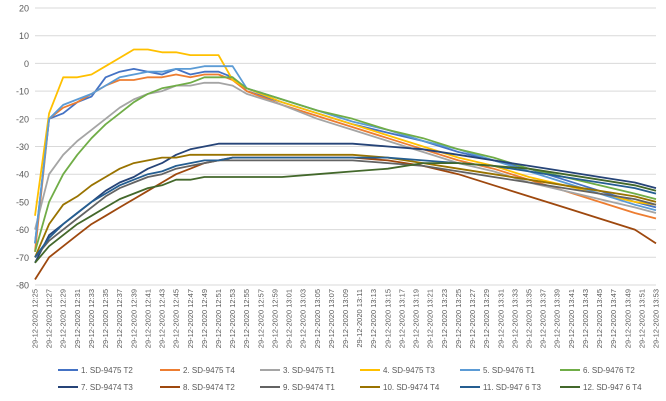  I want to click on x-tick-label: 29-12-2020 13:21, so click(430, 318).